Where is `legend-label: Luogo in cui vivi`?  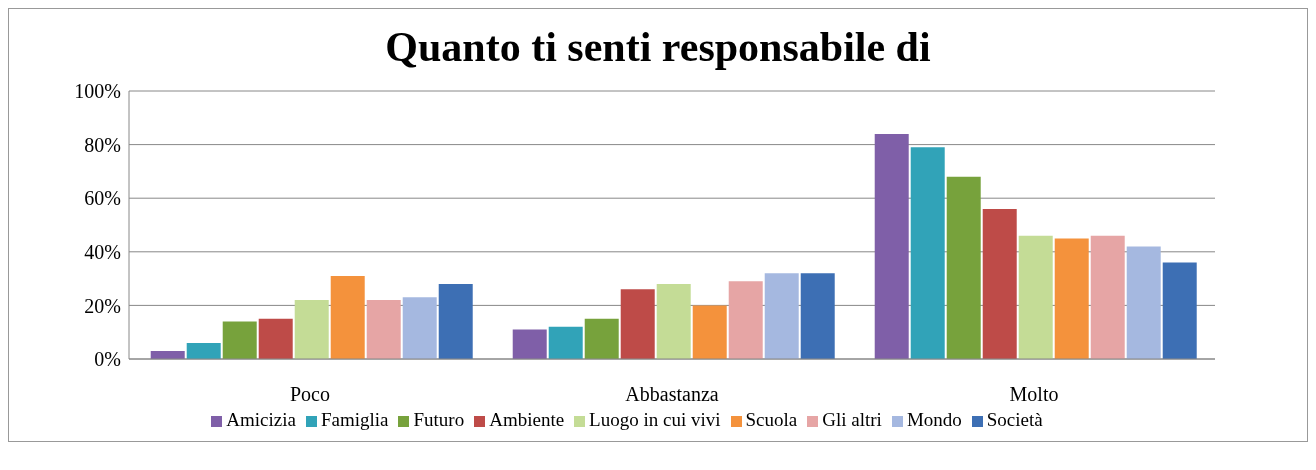
legend-label: Luogo in cui vivi is located at coordinates (655, 419).